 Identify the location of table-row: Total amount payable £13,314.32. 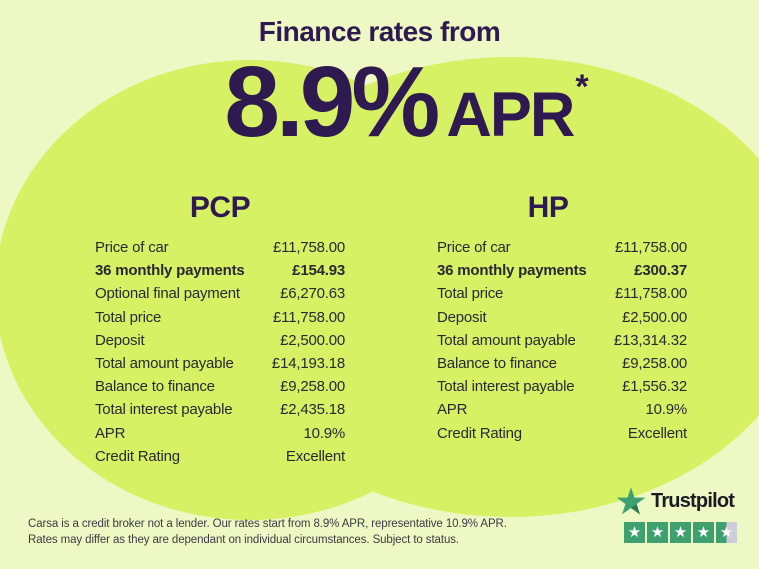
(562, 340).